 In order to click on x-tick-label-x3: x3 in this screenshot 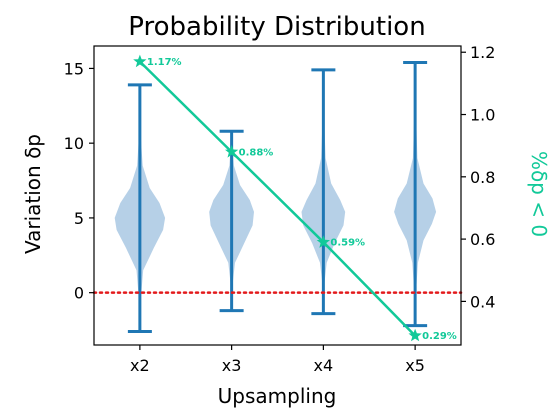, I will do `click(232, 365)`.